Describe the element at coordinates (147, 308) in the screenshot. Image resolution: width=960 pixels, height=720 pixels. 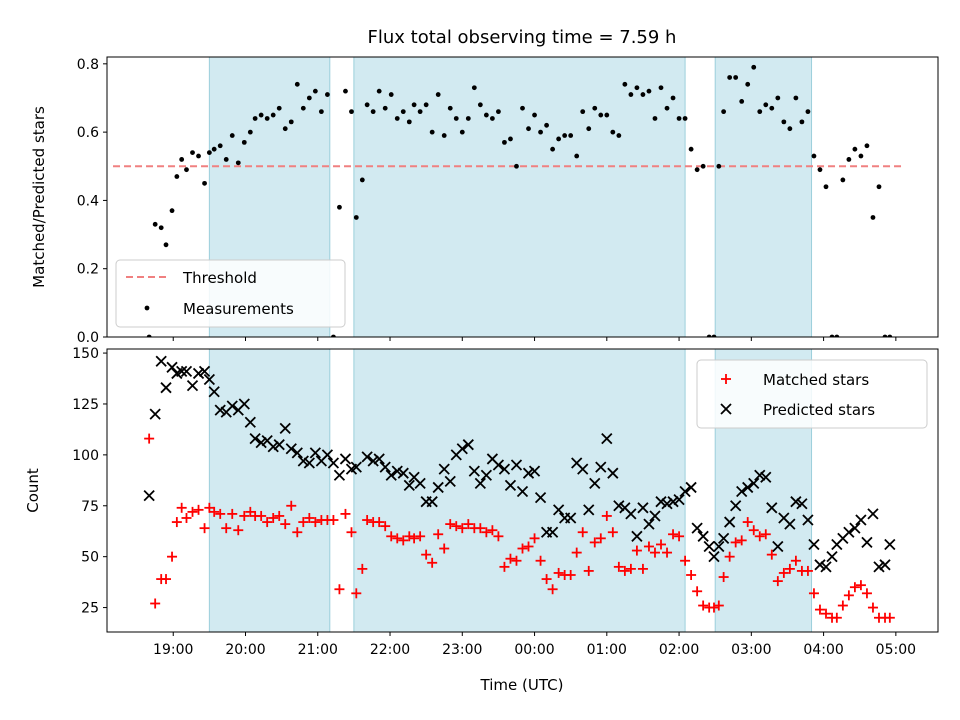
I see `legend-measurement-swatch` at that location.